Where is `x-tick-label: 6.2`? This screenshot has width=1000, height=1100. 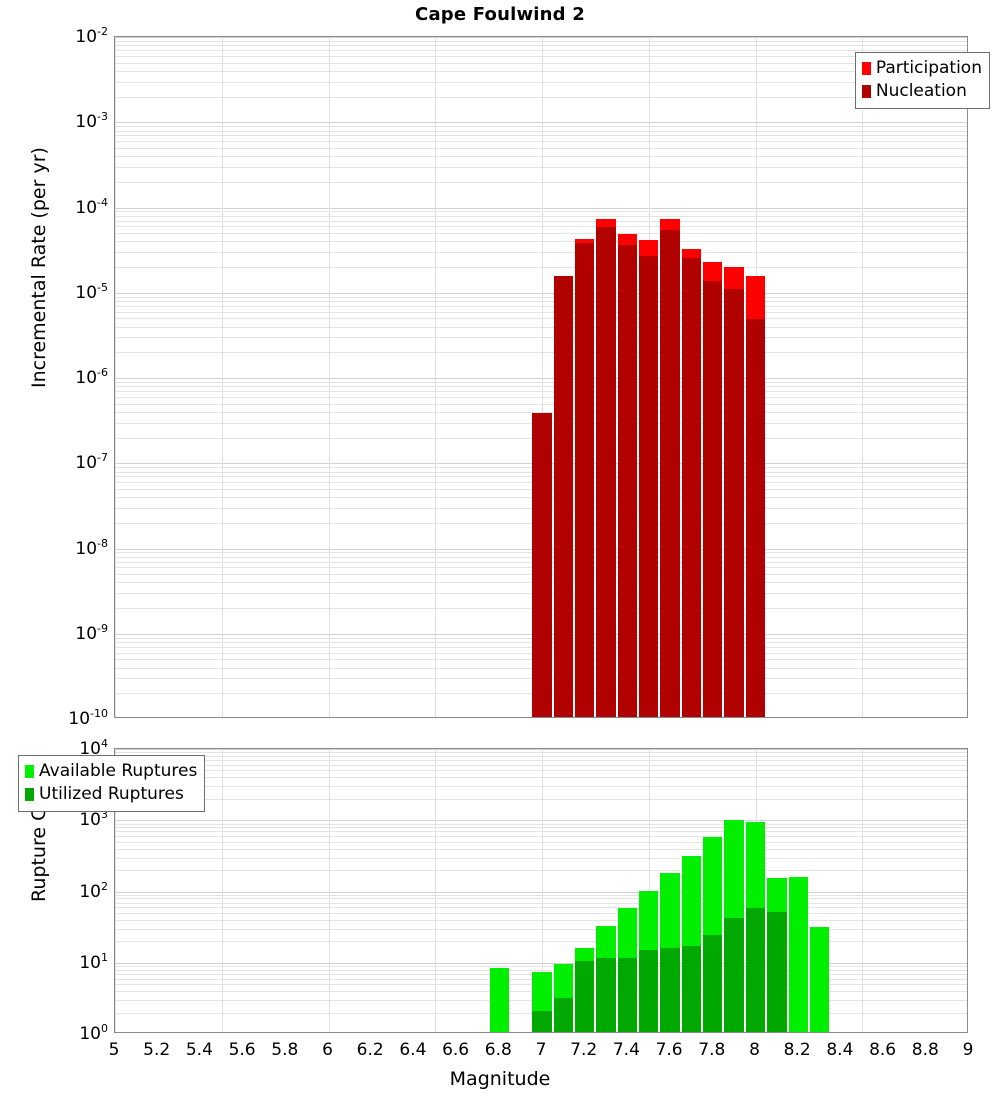 x-tick-label: 6.2 is located at coordinates (370, 1050).